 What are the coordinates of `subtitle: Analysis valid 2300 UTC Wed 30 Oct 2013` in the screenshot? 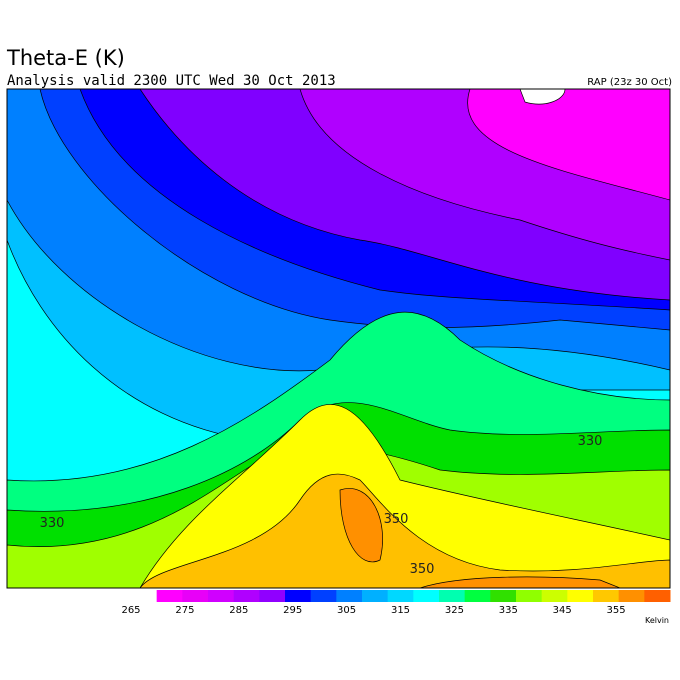 It's located at (171, 81).